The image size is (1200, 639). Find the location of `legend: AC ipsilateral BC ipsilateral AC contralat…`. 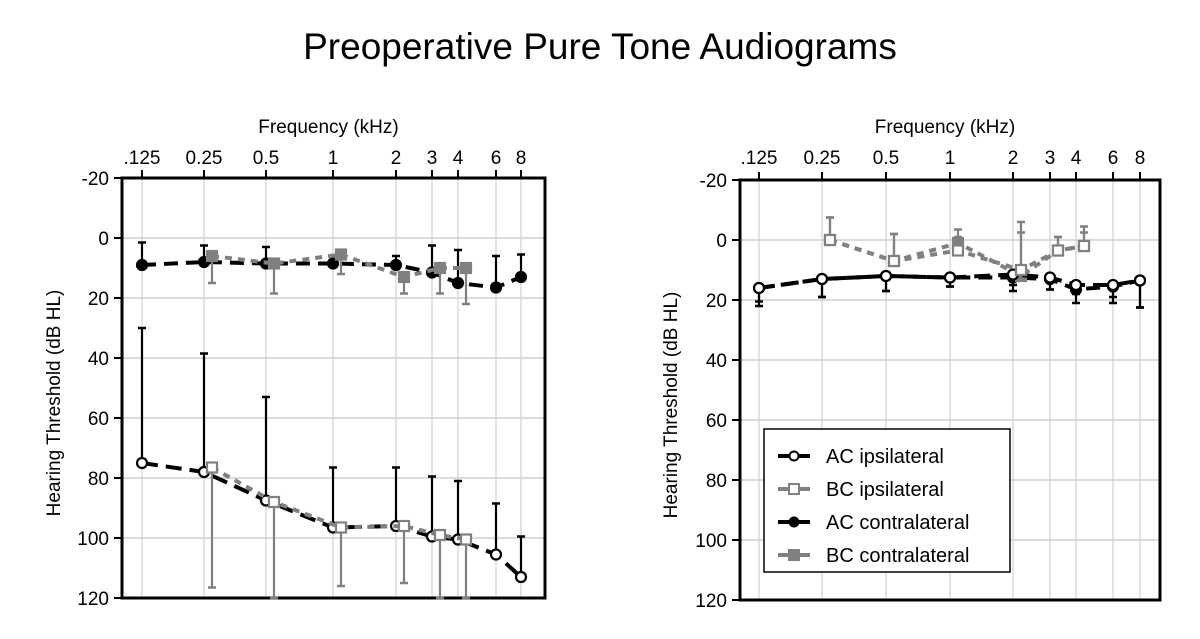

legend: AC ipsilateral BC ipsilateral AC contralat… is located at coordinates (887, 500).